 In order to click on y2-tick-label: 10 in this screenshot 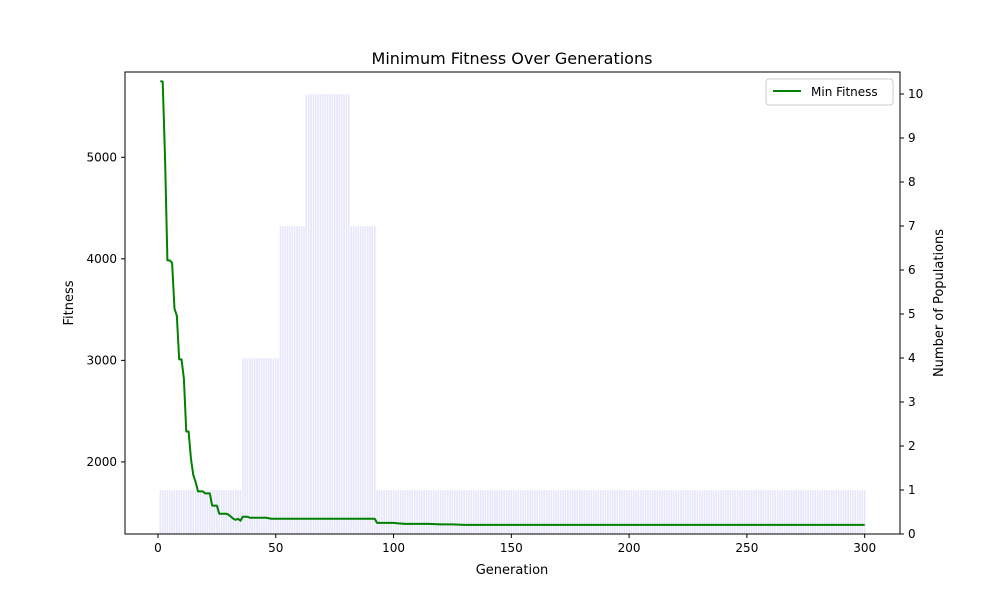, I will do `click(915, 94)`.